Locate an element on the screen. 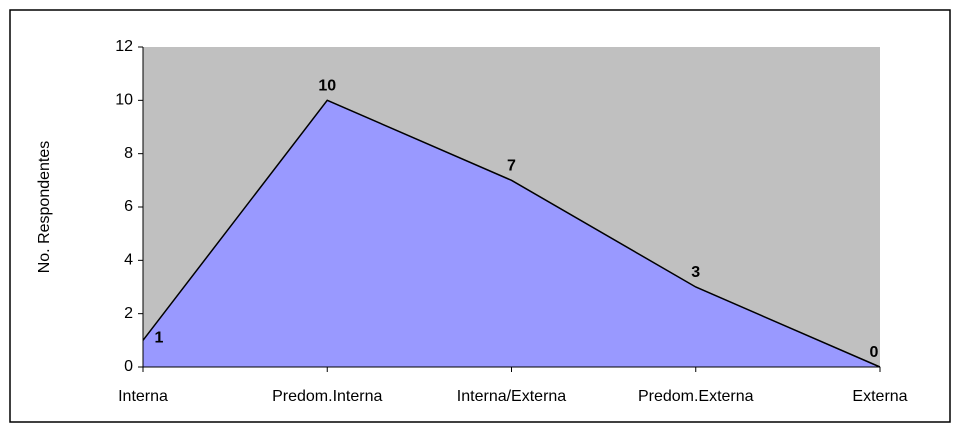 The height and width of the screenshot is (431, 960). data-label: 3 is located at coordinates (695, 272).